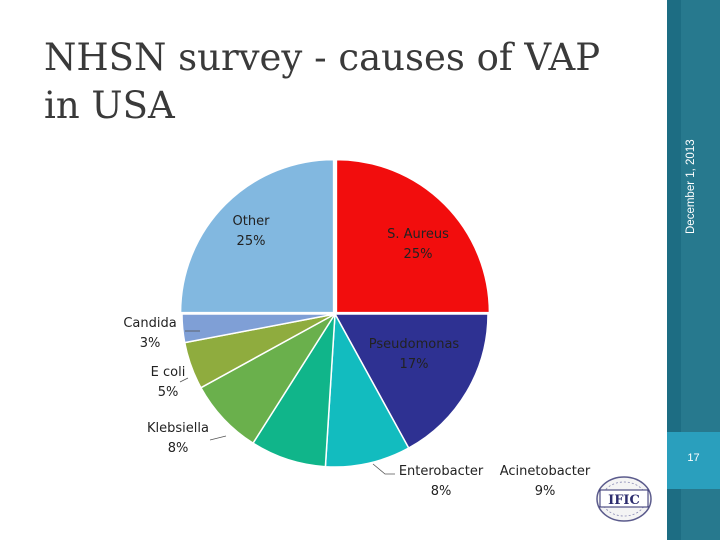  What do you see at coordinates (418, 244) in the screenshot?
I see `slice-label: S. Aureus 25%` at bounding box center [418, 244].